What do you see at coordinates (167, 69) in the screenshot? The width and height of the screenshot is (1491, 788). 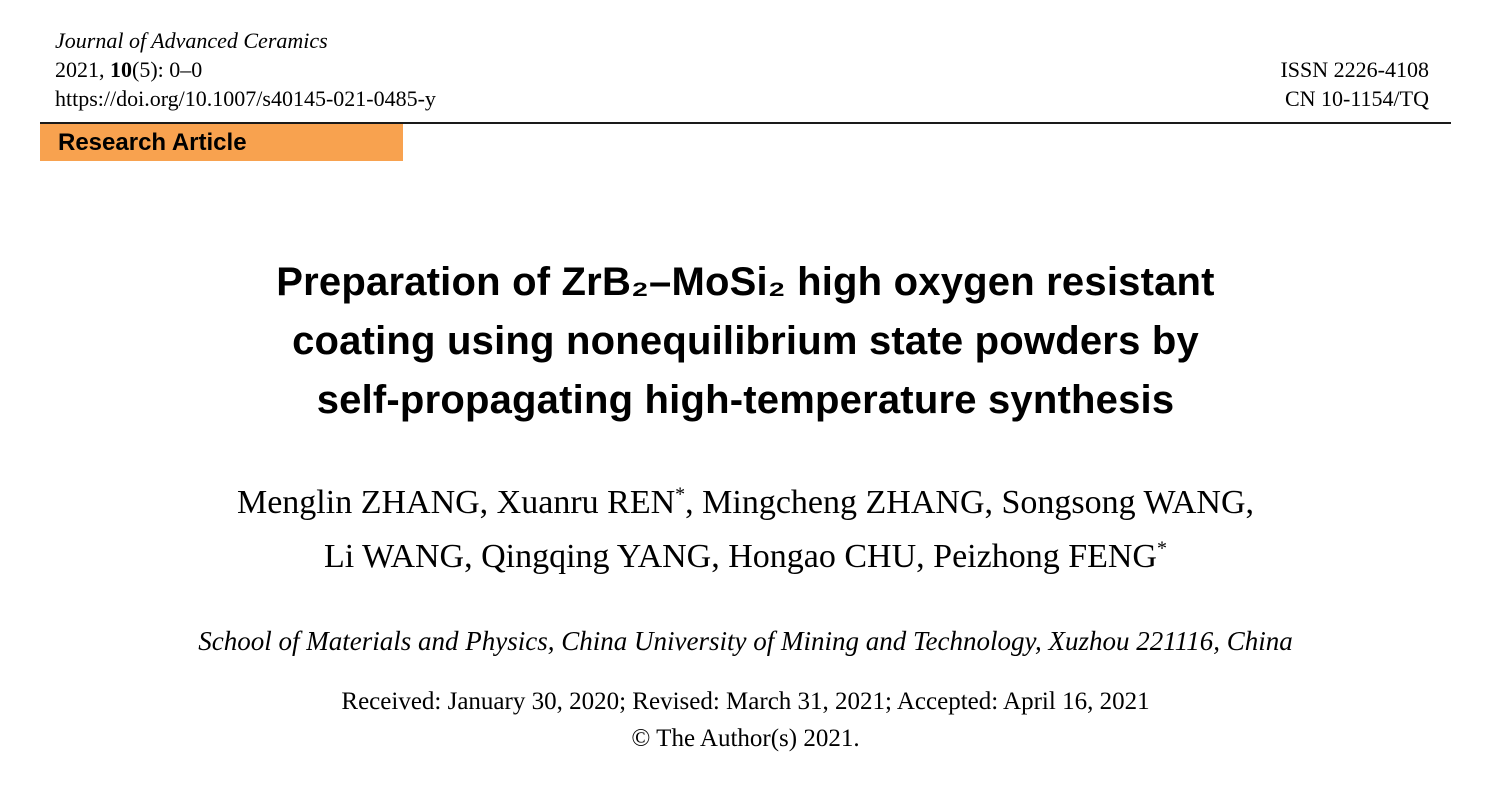 I see `issue-pages: (5): 0–0` at bounding box center [167, 69].